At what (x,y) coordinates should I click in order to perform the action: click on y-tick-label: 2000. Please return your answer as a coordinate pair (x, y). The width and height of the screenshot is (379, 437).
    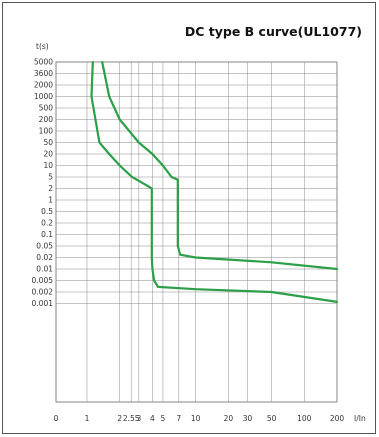
    Looking at the image, I should click on (43, 85).